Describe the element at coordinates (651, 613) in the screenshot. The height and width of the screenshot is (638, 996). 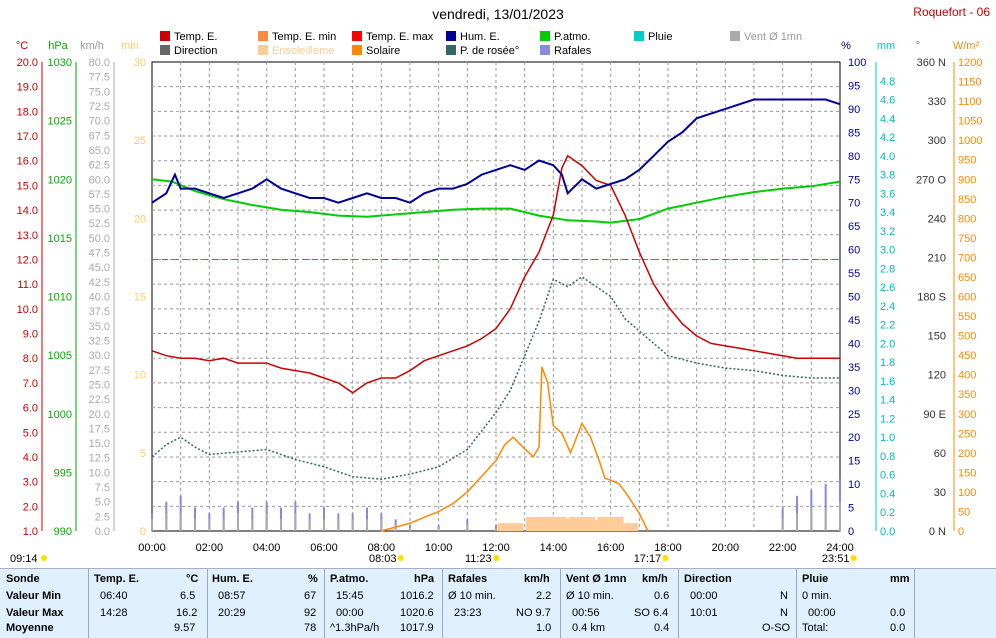
I see `stats-wind-max-value: SO 6.4` at that location.